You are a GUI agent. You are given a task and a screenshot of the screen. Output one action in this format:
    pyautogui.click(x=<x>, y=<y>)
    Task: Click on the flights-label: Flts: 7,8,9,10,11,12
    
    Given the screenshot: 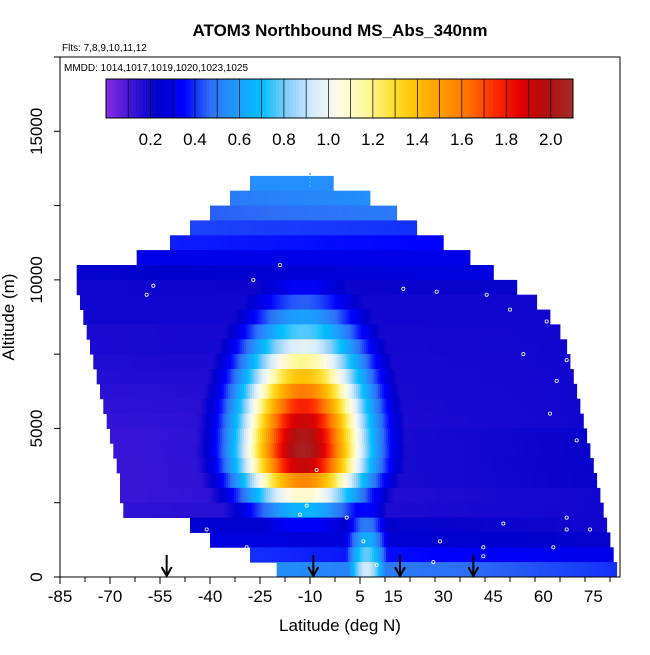 What is the action you would take?
    pyautogui.click(x=104, y=48)
    